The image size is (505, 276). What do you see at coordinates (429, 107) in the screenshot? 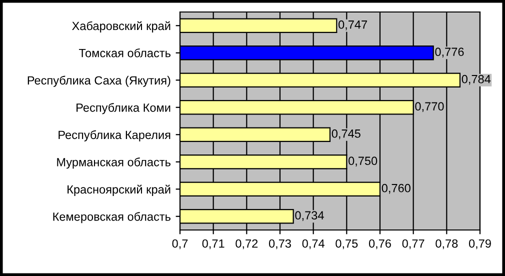
I see `data-label: 0,770` at bounding box center [429, 107].